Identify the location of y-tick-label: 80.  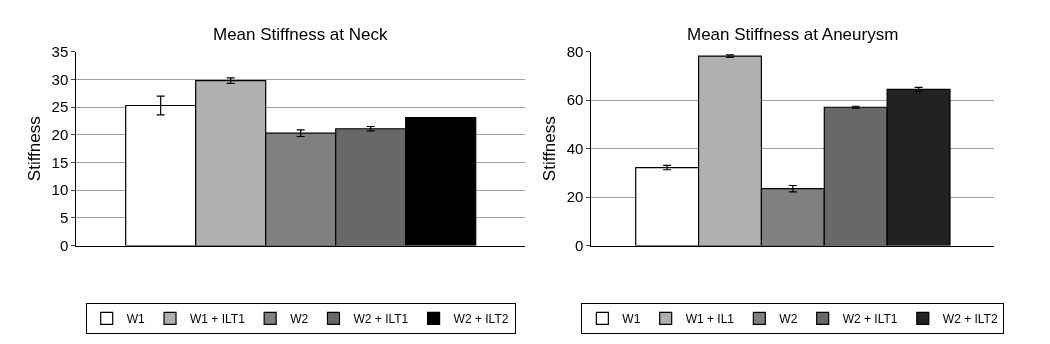
(575, 52).